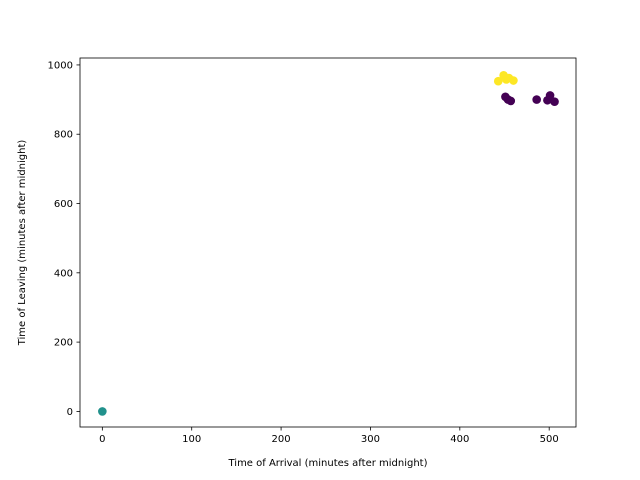 This screenshot has height=480, width=640. What do you see at coordinates (64, 239) in the screenshot?
I see `y-axis-ticks: 0 200 400 600 800 1000` at bounding box center [64, 239].